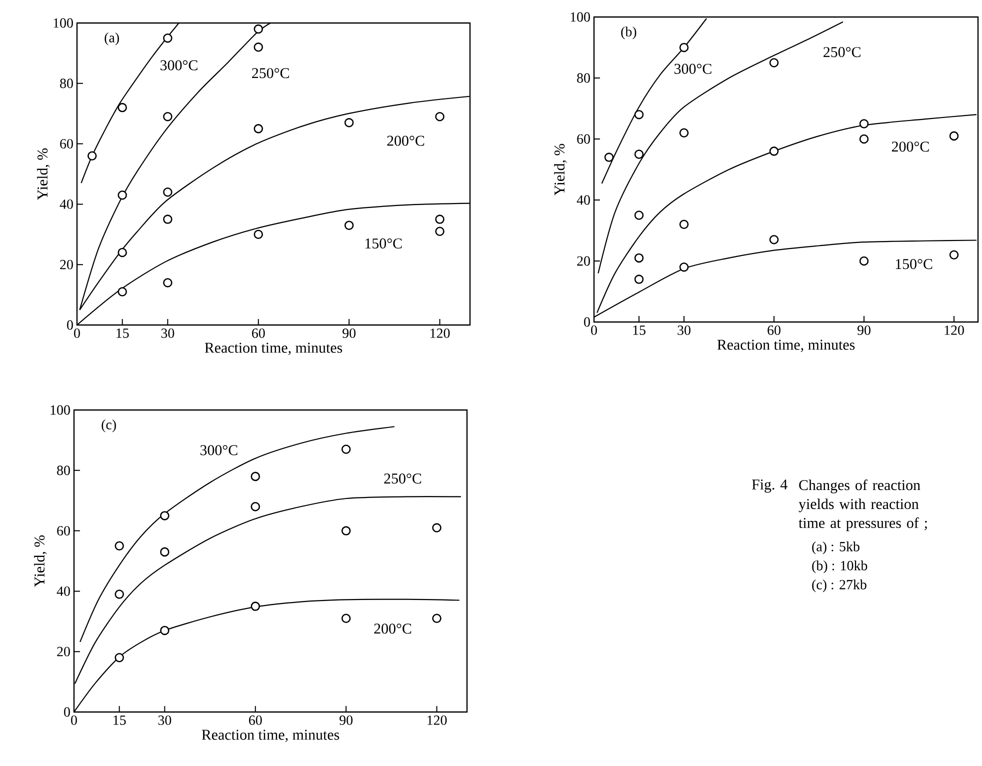  I want to click on annotation: (a), so click(111, 39).